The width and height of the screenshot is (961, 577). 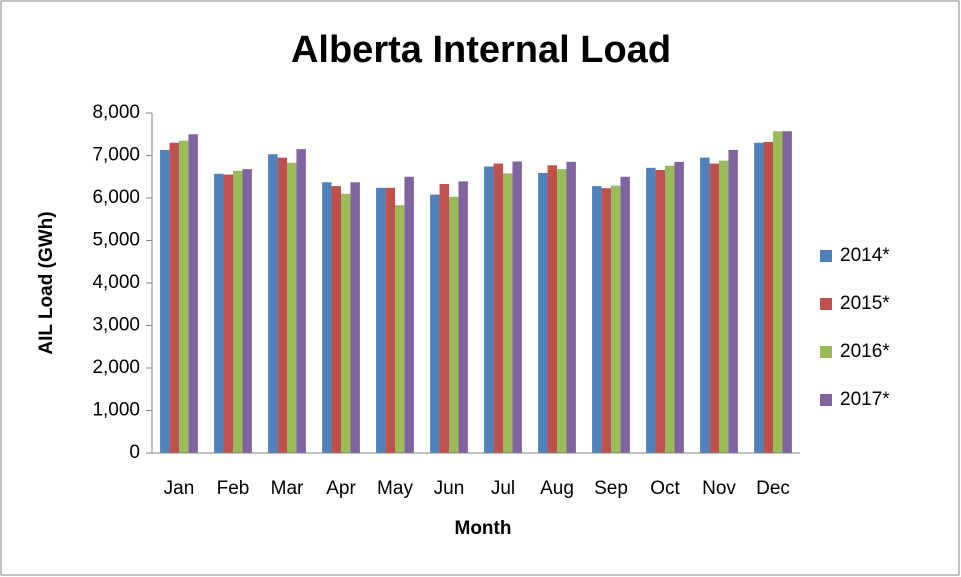 I want to click on y-tick-label: 5,000, so click(x=116, y=240).